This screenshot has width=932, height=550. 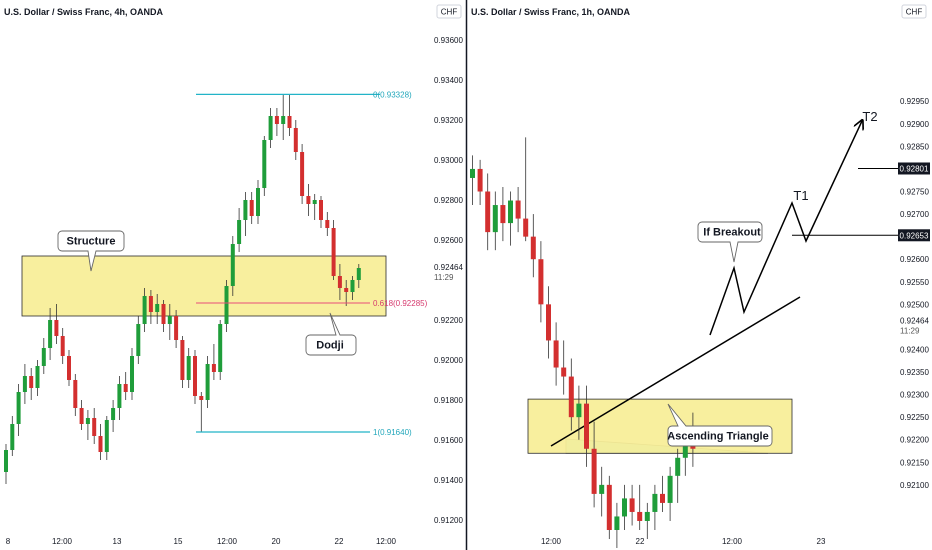 I want to click on fib-label-mid: 0.618(0.92285), so click(x=400, y=303).